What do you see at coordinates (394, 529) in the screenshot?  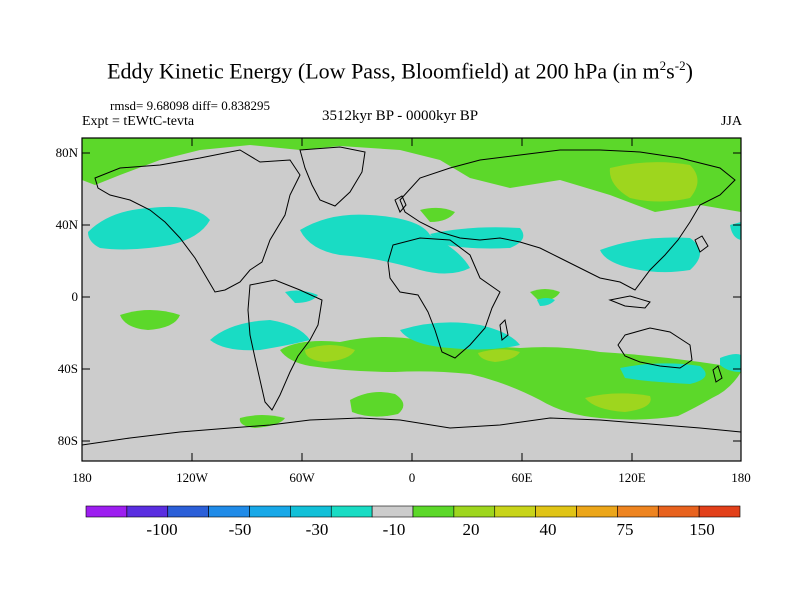 I see `colorbar-label: -10` at bounding box center [394, 529].